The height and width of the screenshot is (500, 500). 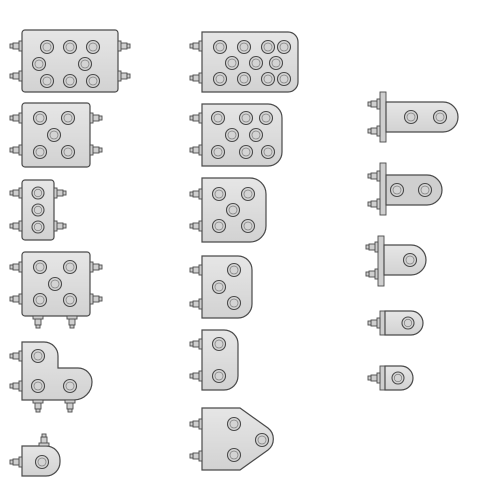 I want to click on tab-long-2-hole, so click(x=413, y=117).